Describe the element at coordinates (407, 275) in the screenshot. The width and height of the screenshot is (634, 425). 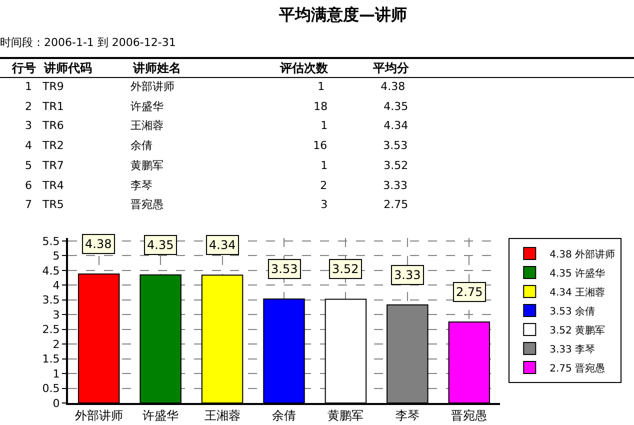
I see `data-label: 3.33` at that location.